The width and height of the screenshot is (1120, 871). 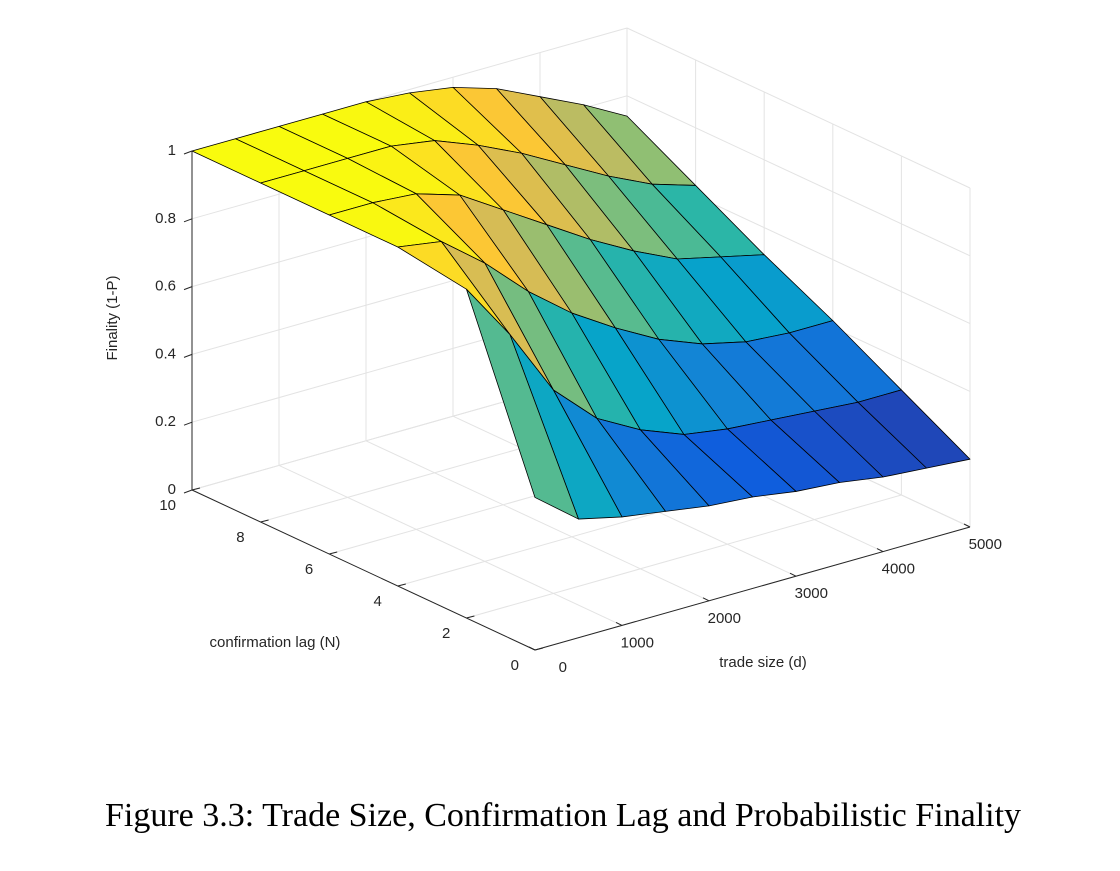 I want to click on y-tick-label: 8, so click(x=240, y=537).